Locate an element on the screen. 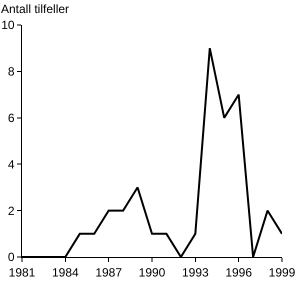 The width and height of the screenshot is (300, 283). x-tick-label: 1981 is located at coordinates (22, 272).